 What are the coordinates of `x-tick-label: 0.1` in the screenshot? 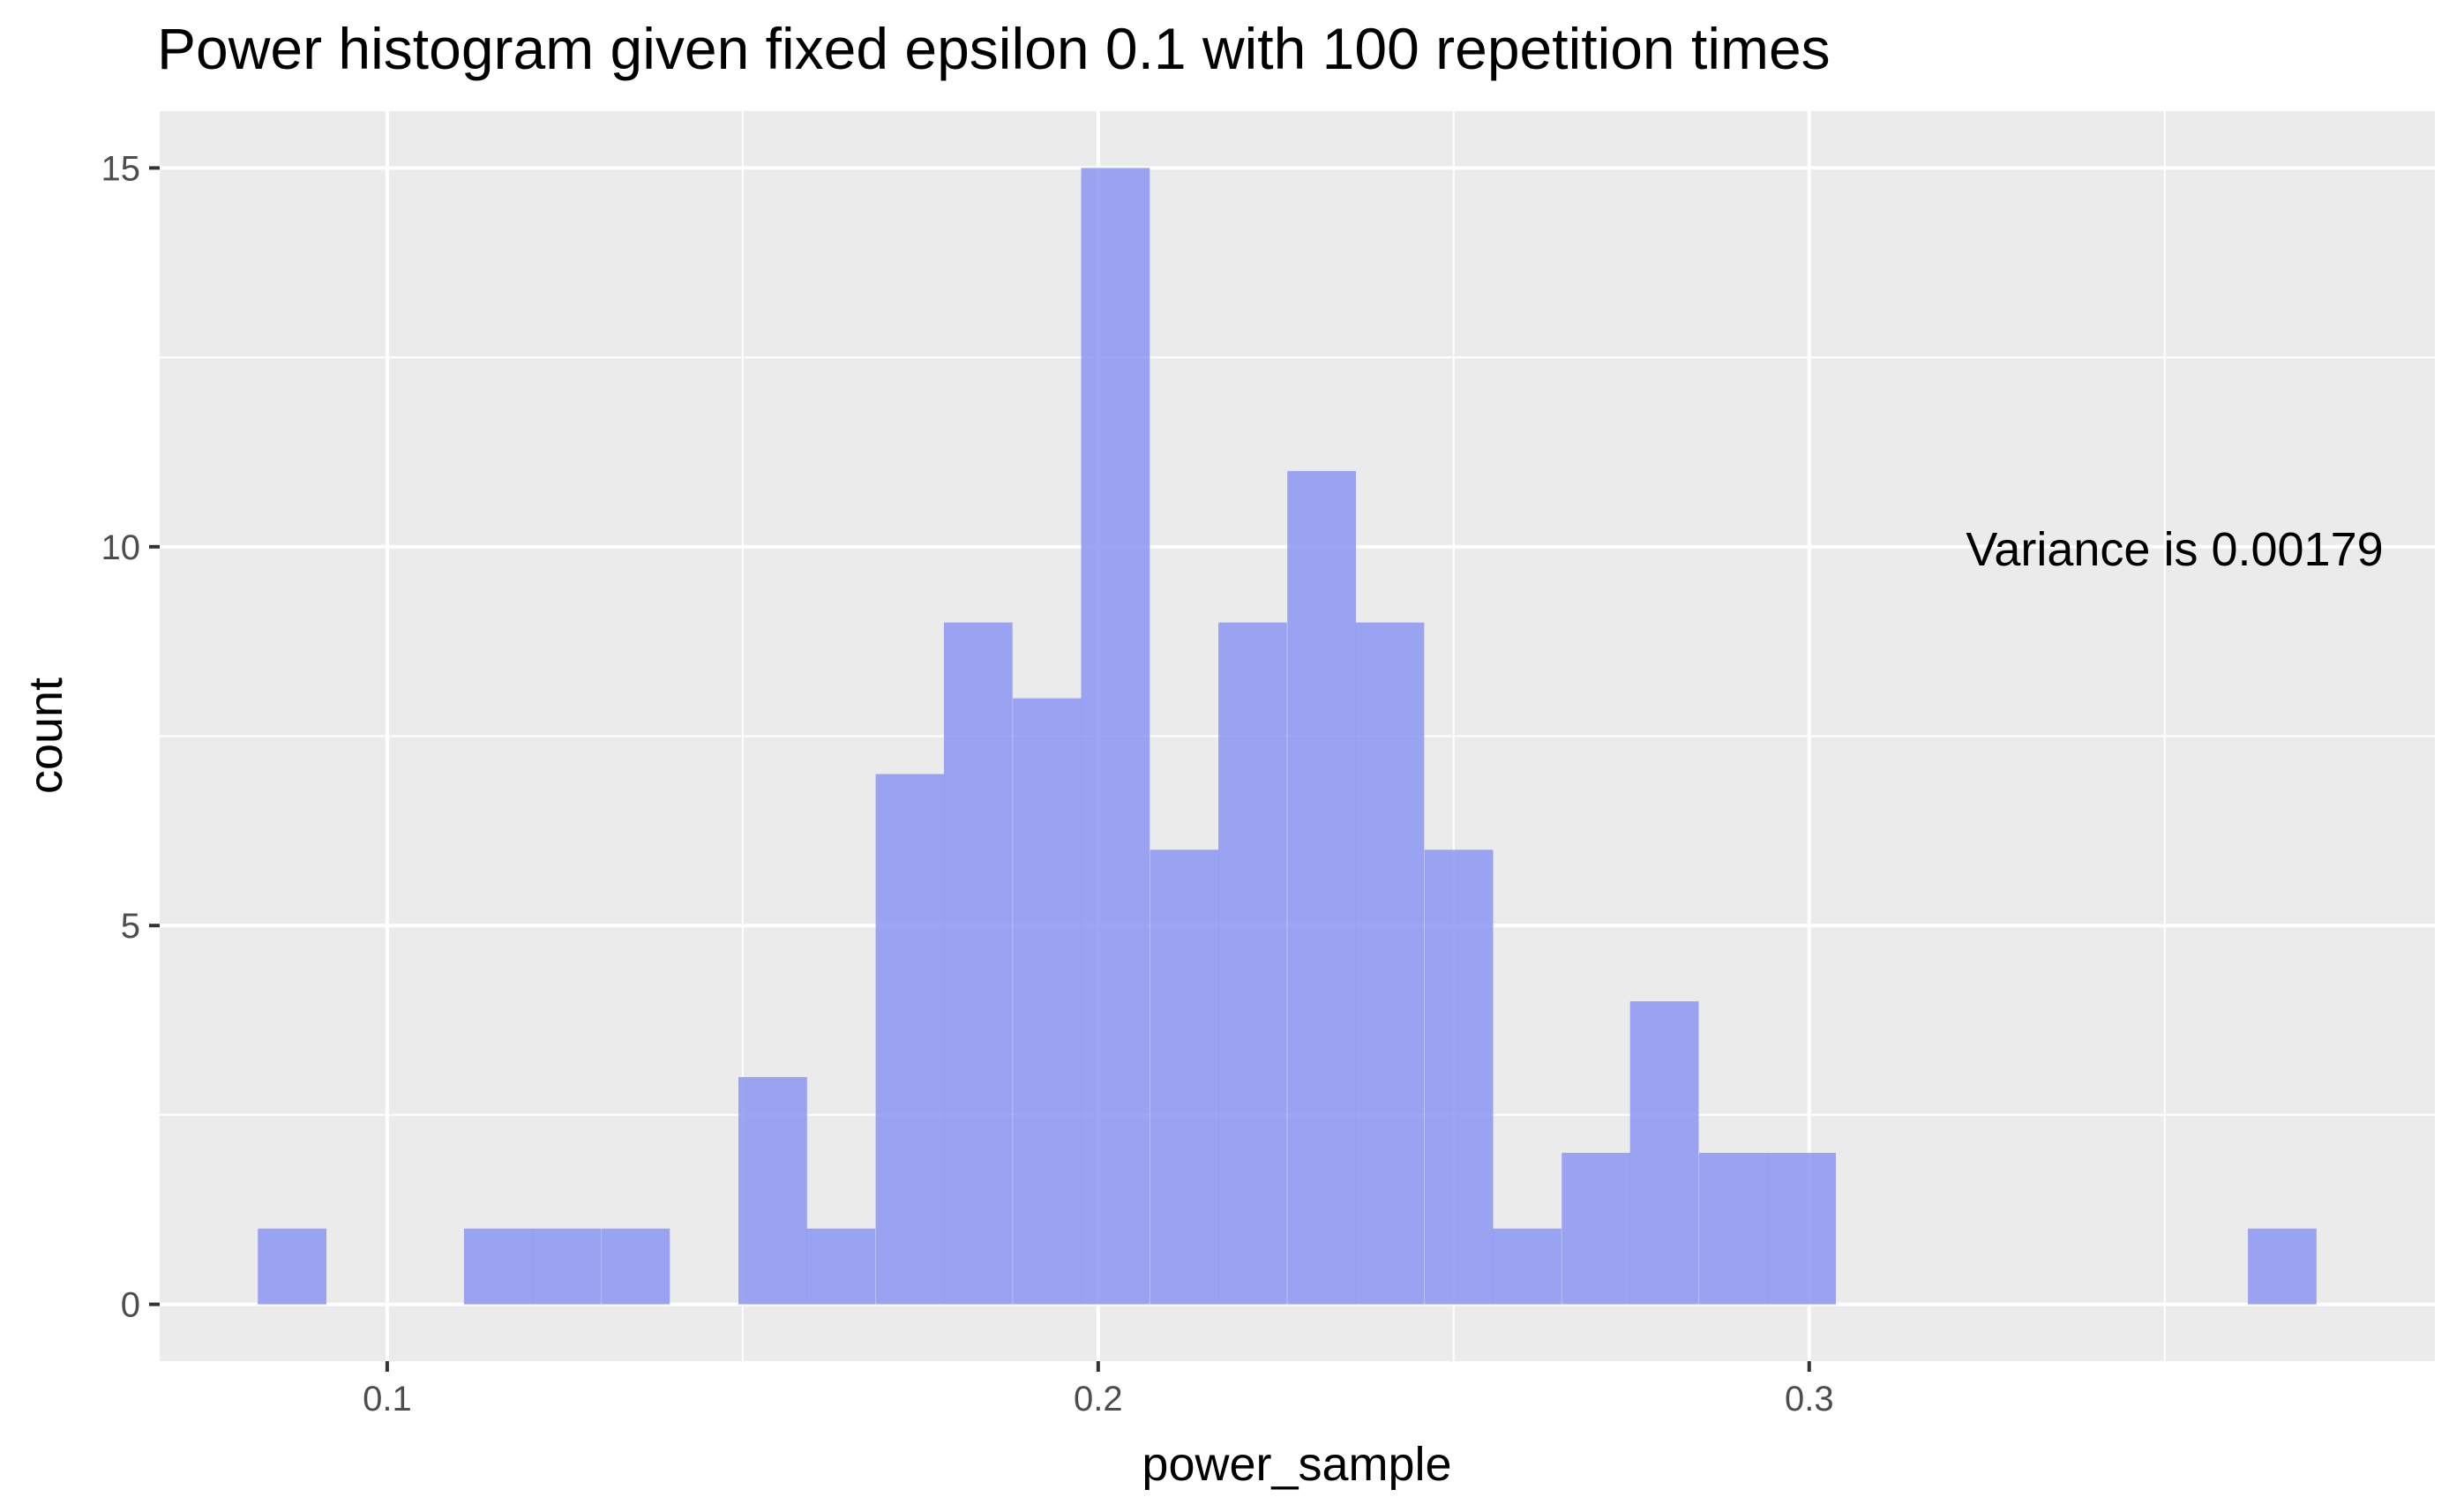 It's located at (387, 1399).